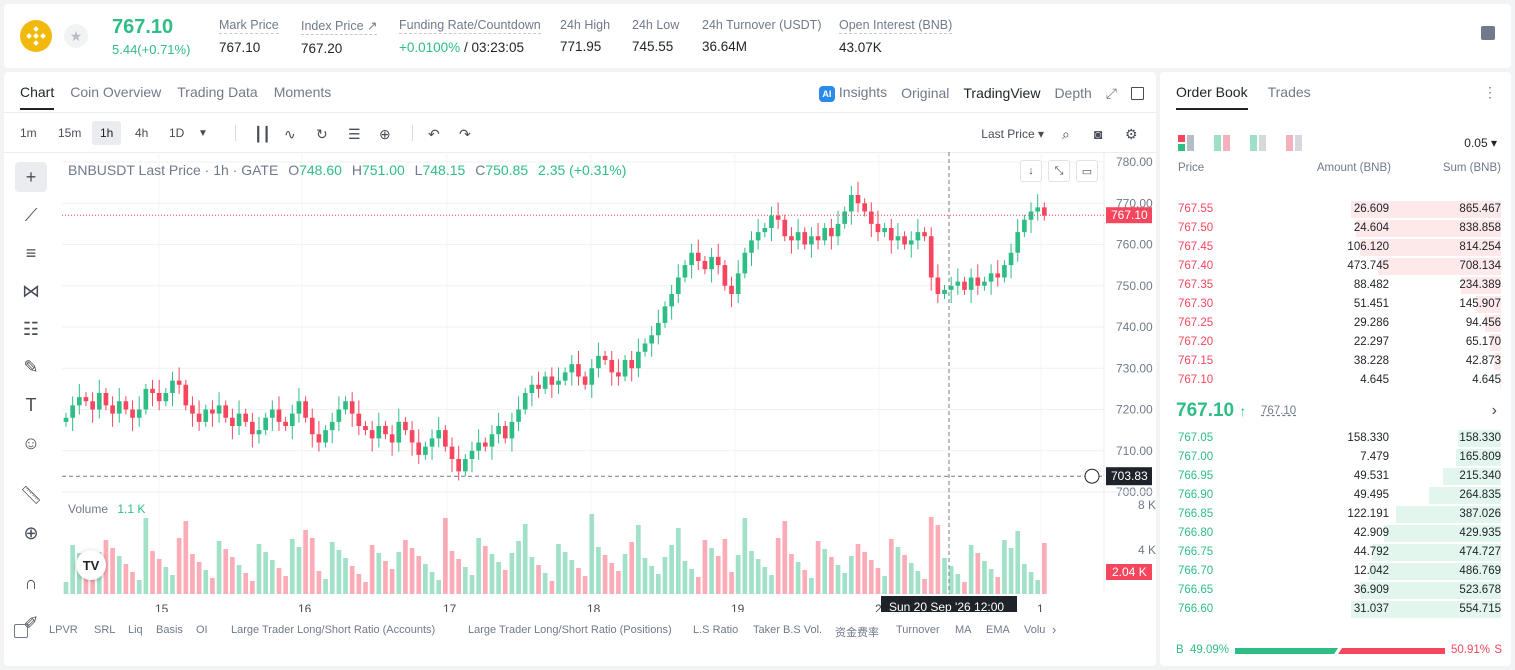  Describe the element at coordinates (1480, 143) in the screenshot. I see `tick-size-select: 0.05 ▾` at that location.